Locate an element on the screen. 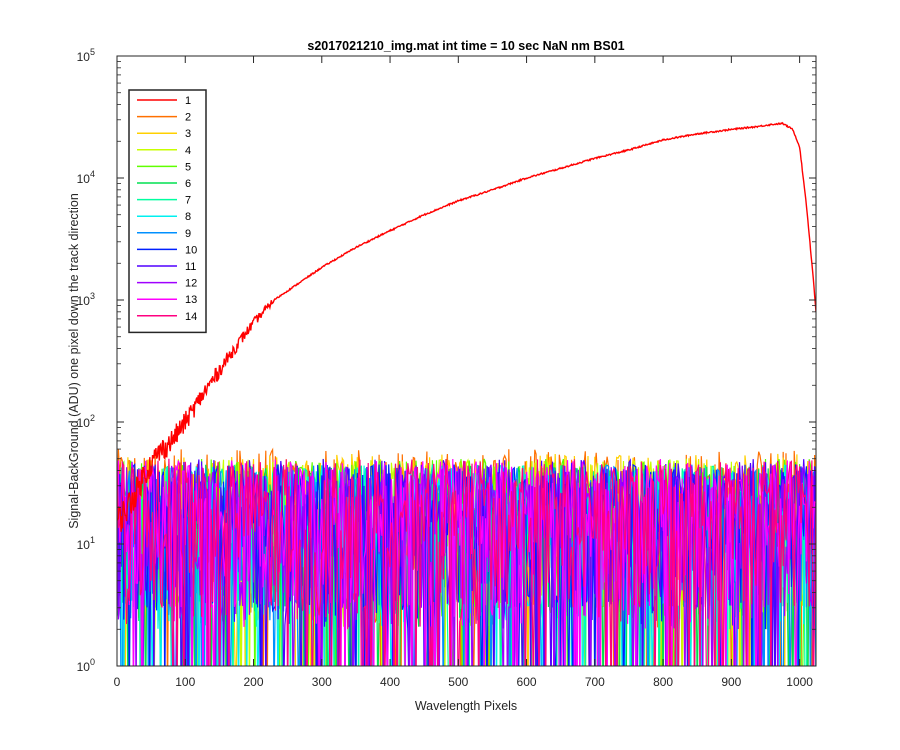 This screenshot has width=900, height=750. x-tick-label: 200 is located at coordinates (254, 682).